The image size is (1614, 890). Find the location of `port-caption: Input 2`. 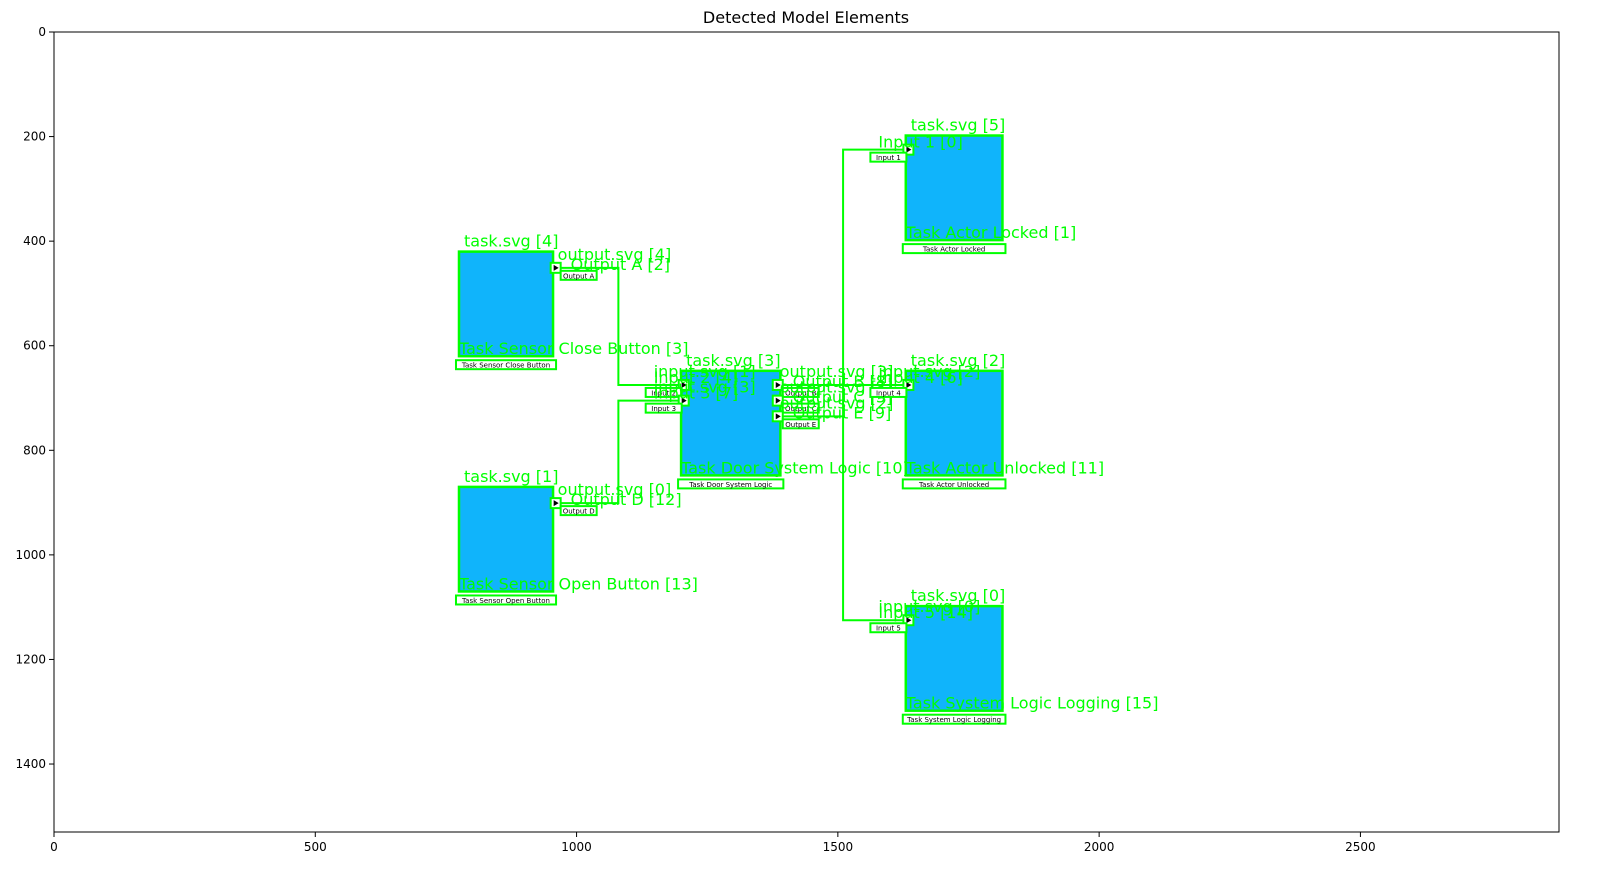

port-caption: Input 2 is located at coordinates (663, 393).